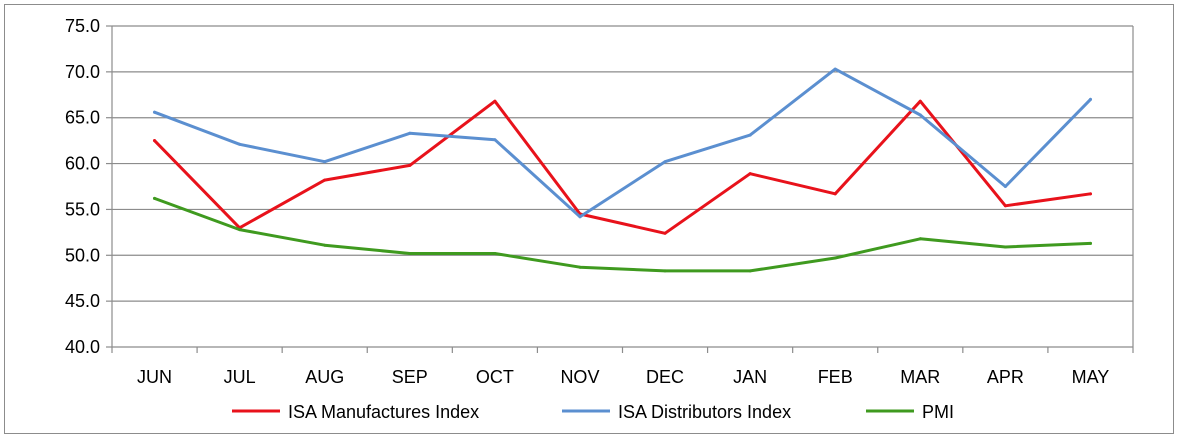 This screenshot has height=443, width=1182. What do you see at coordinates (750, 377) in the screenshot?
I see `x-tick-label: JAN` at bounding box center [750, 377].